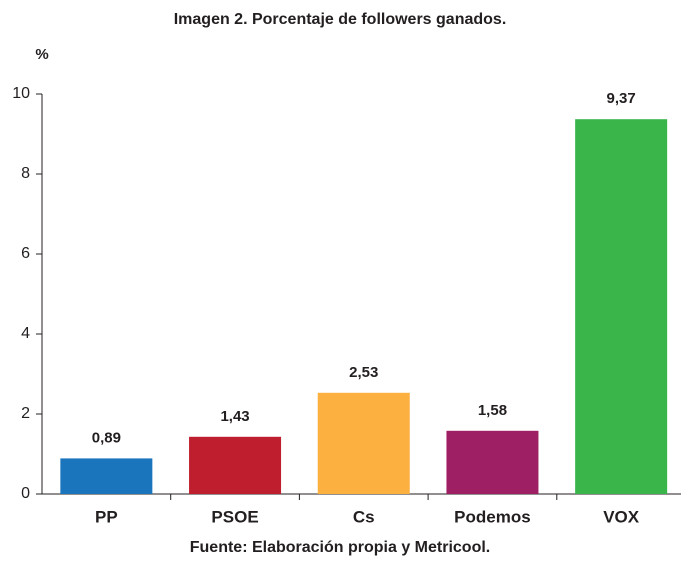 This screenshot has width=681, height=563. I want to click on source: Fuente: Elaboración propia y Metricool., so click(340, 547).